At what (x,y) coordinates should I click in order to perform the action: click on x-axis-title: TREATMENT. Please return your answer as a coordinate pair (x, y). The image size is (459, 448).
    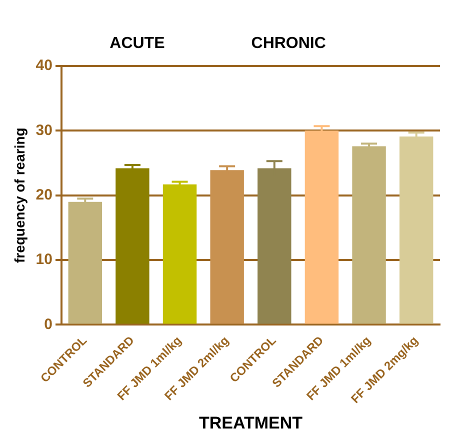
    Looking at the image, I should click on (251, 422).